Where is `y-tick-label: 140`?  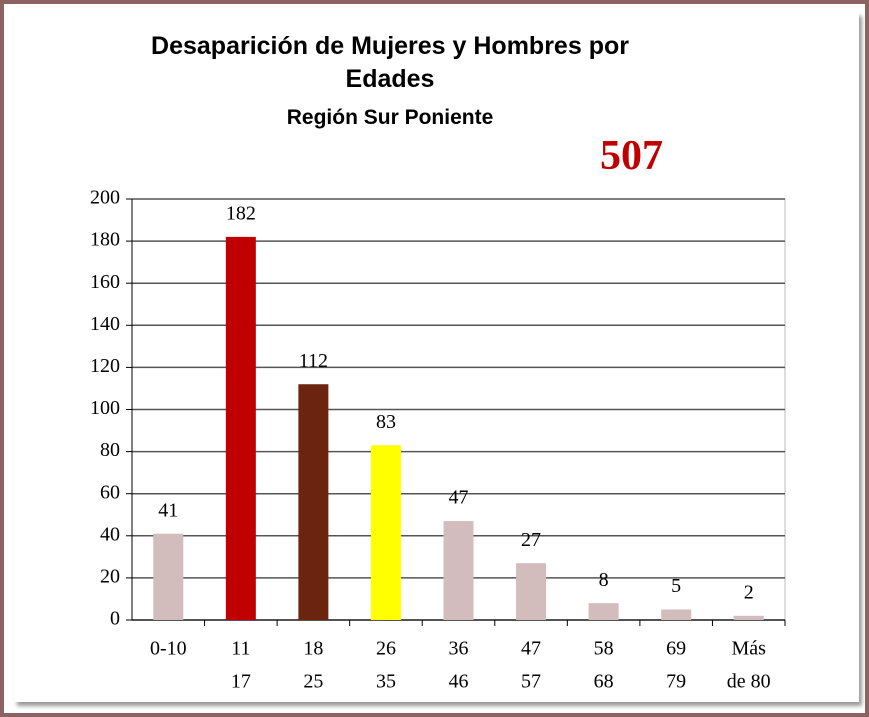
y-tick-label: 140 is located at coordinates (105, 324).